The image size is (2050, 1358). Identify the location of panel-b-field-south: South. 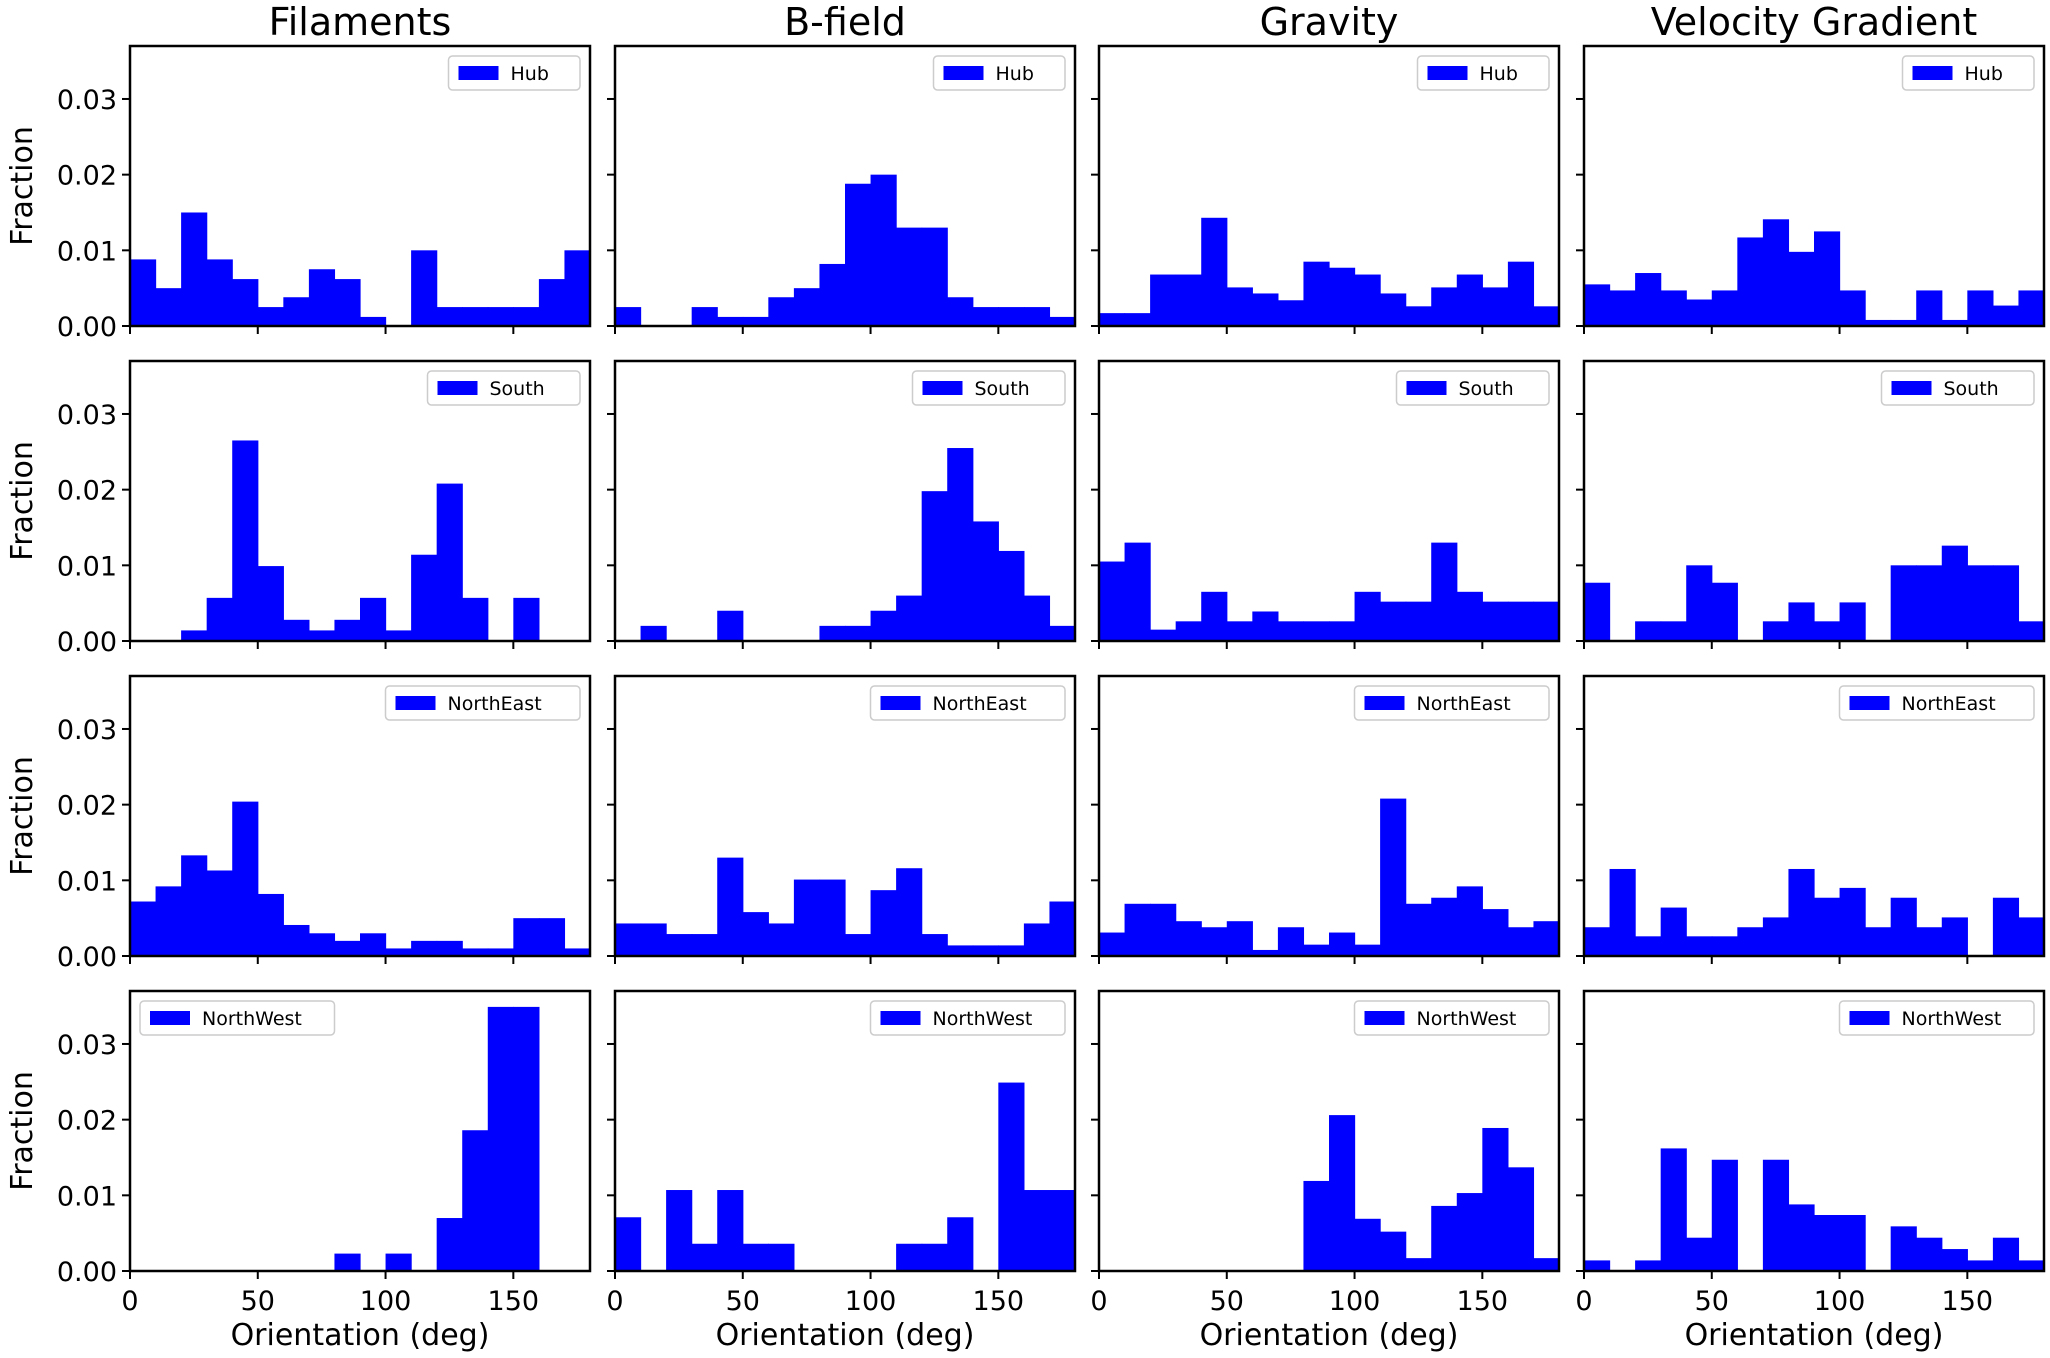
(842, 504).